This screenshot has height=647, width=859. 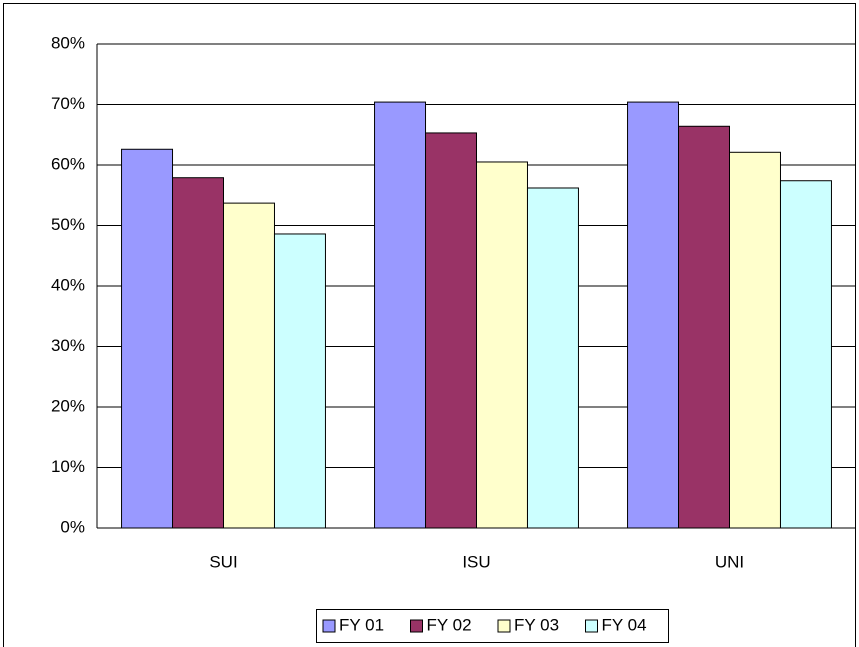 What do you see at coordinates (476, 561) in the screenshot?
I see `x-tick-label: ISU` at bounding box center [476, 561].